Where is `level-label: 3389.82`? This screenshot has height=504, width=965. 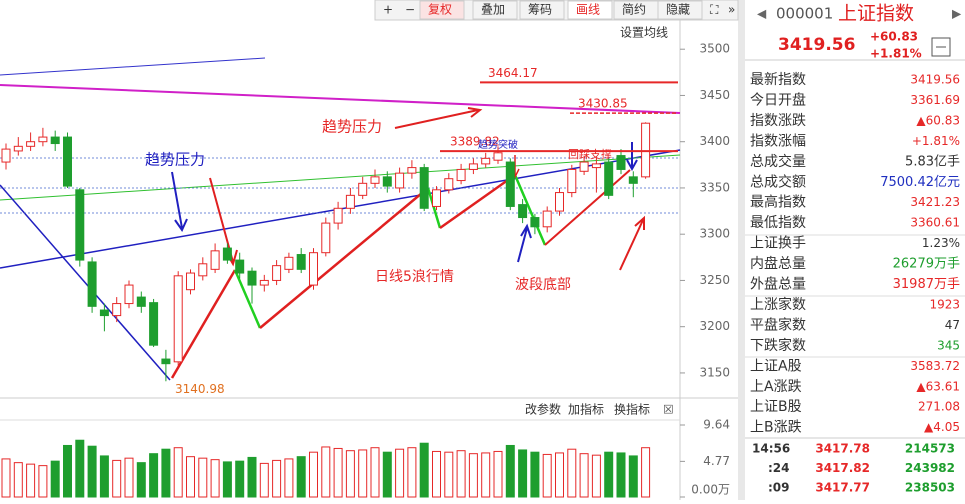 level-label: 3389.82 is located at coordinates (475, 142).